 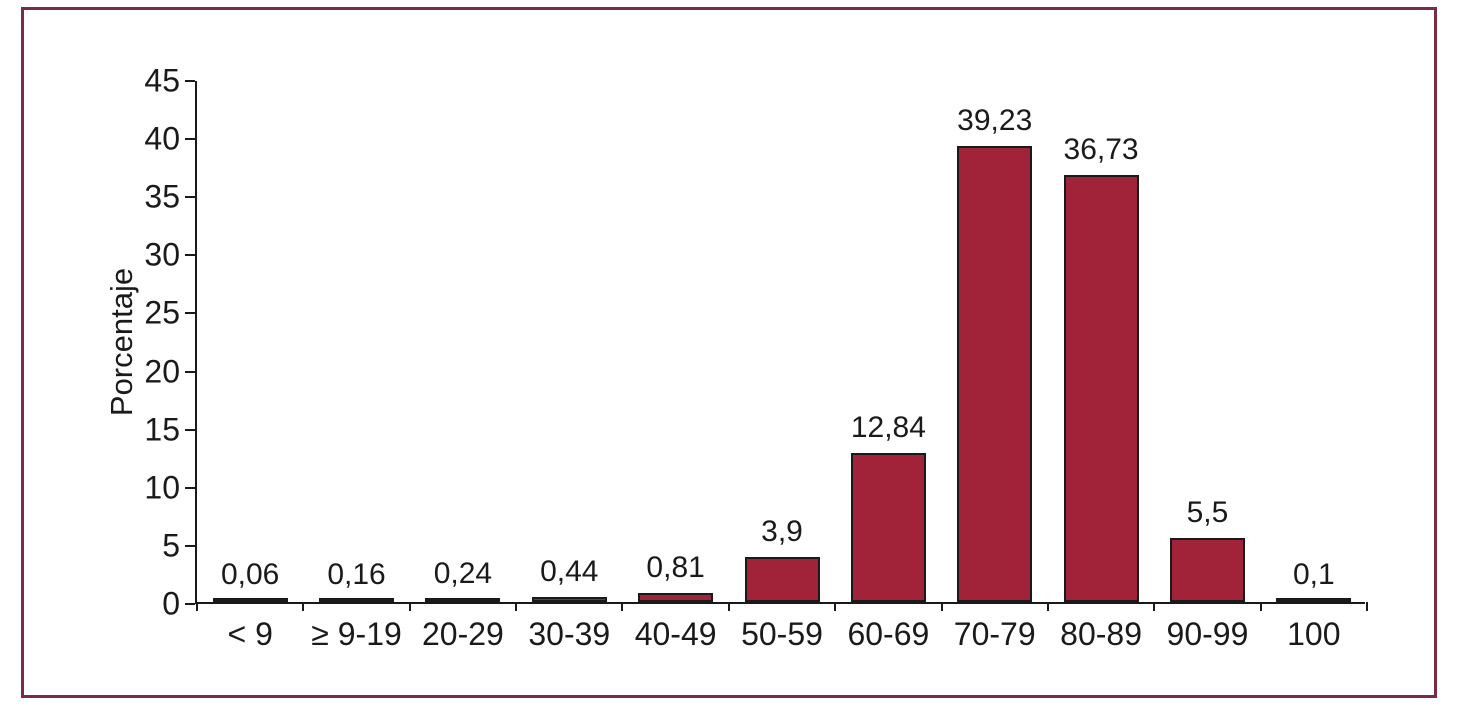 What do you see at coordinates (1101, 634) in the screenshot?
I see `x-axis-category-label: 80-89` at bounding box center [1101, 634].